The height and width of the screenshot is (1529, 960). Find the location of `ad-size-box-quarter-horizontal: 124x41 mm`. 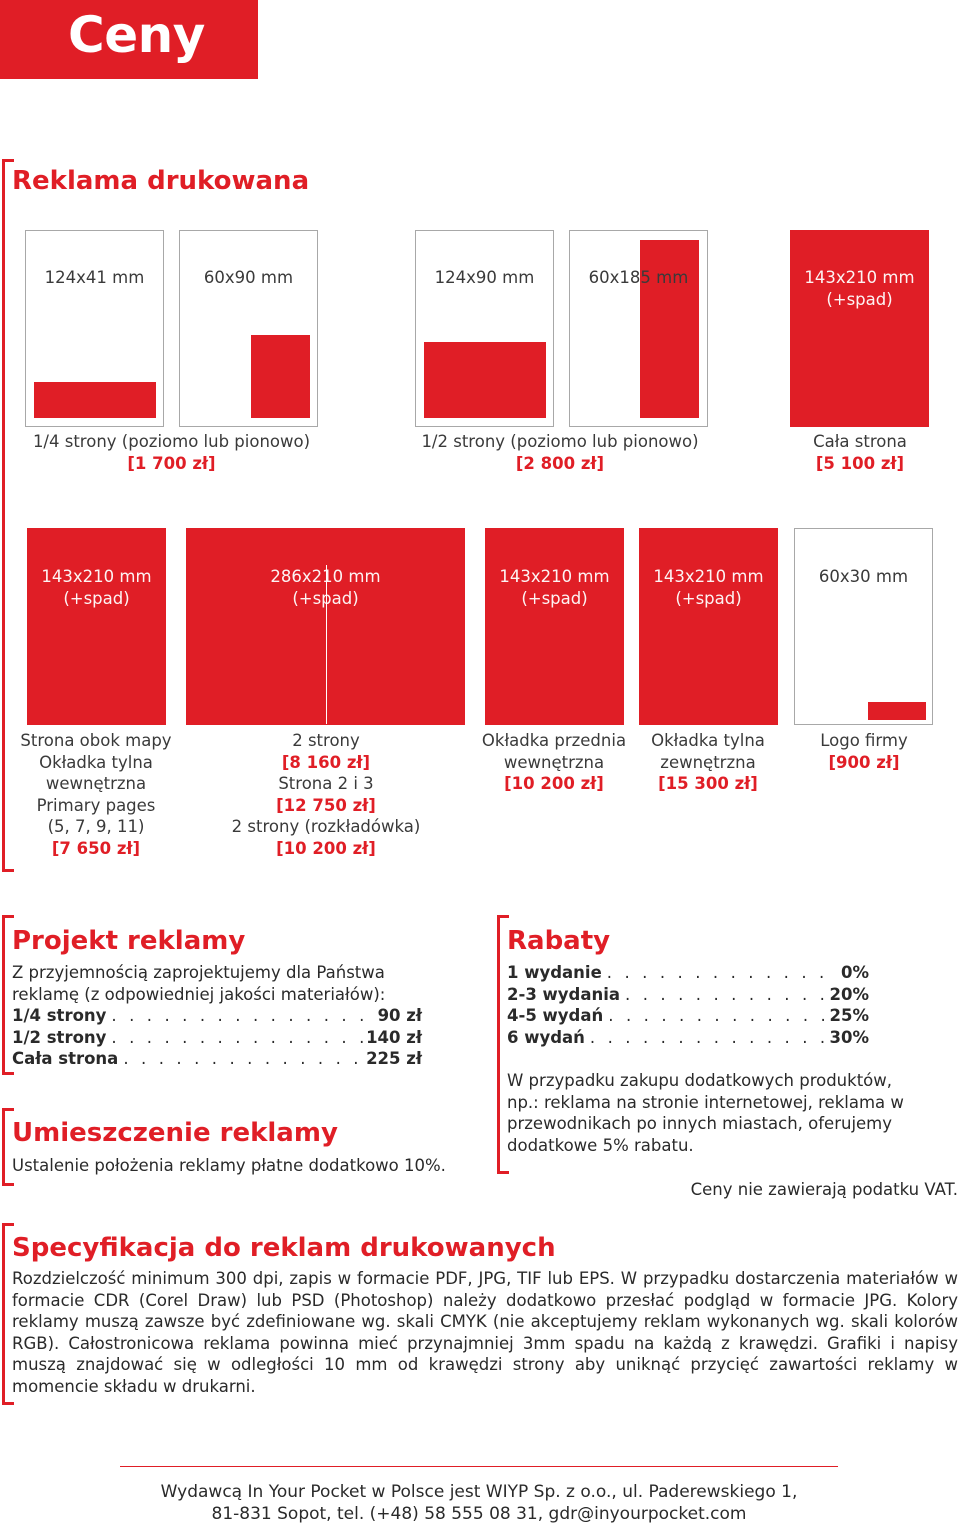

ad-size-box-quarter-horizontal: 124x41 mm is located at coordinates (94, 328).